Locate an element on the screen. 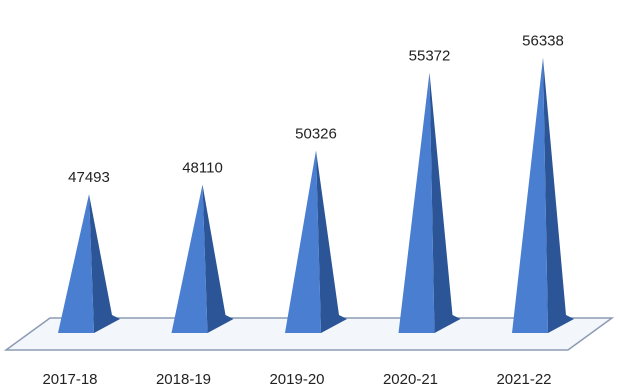 This screenshot has height=392, width=618. x-tick-label: 2021-22 is located at coordinates (523, 379).